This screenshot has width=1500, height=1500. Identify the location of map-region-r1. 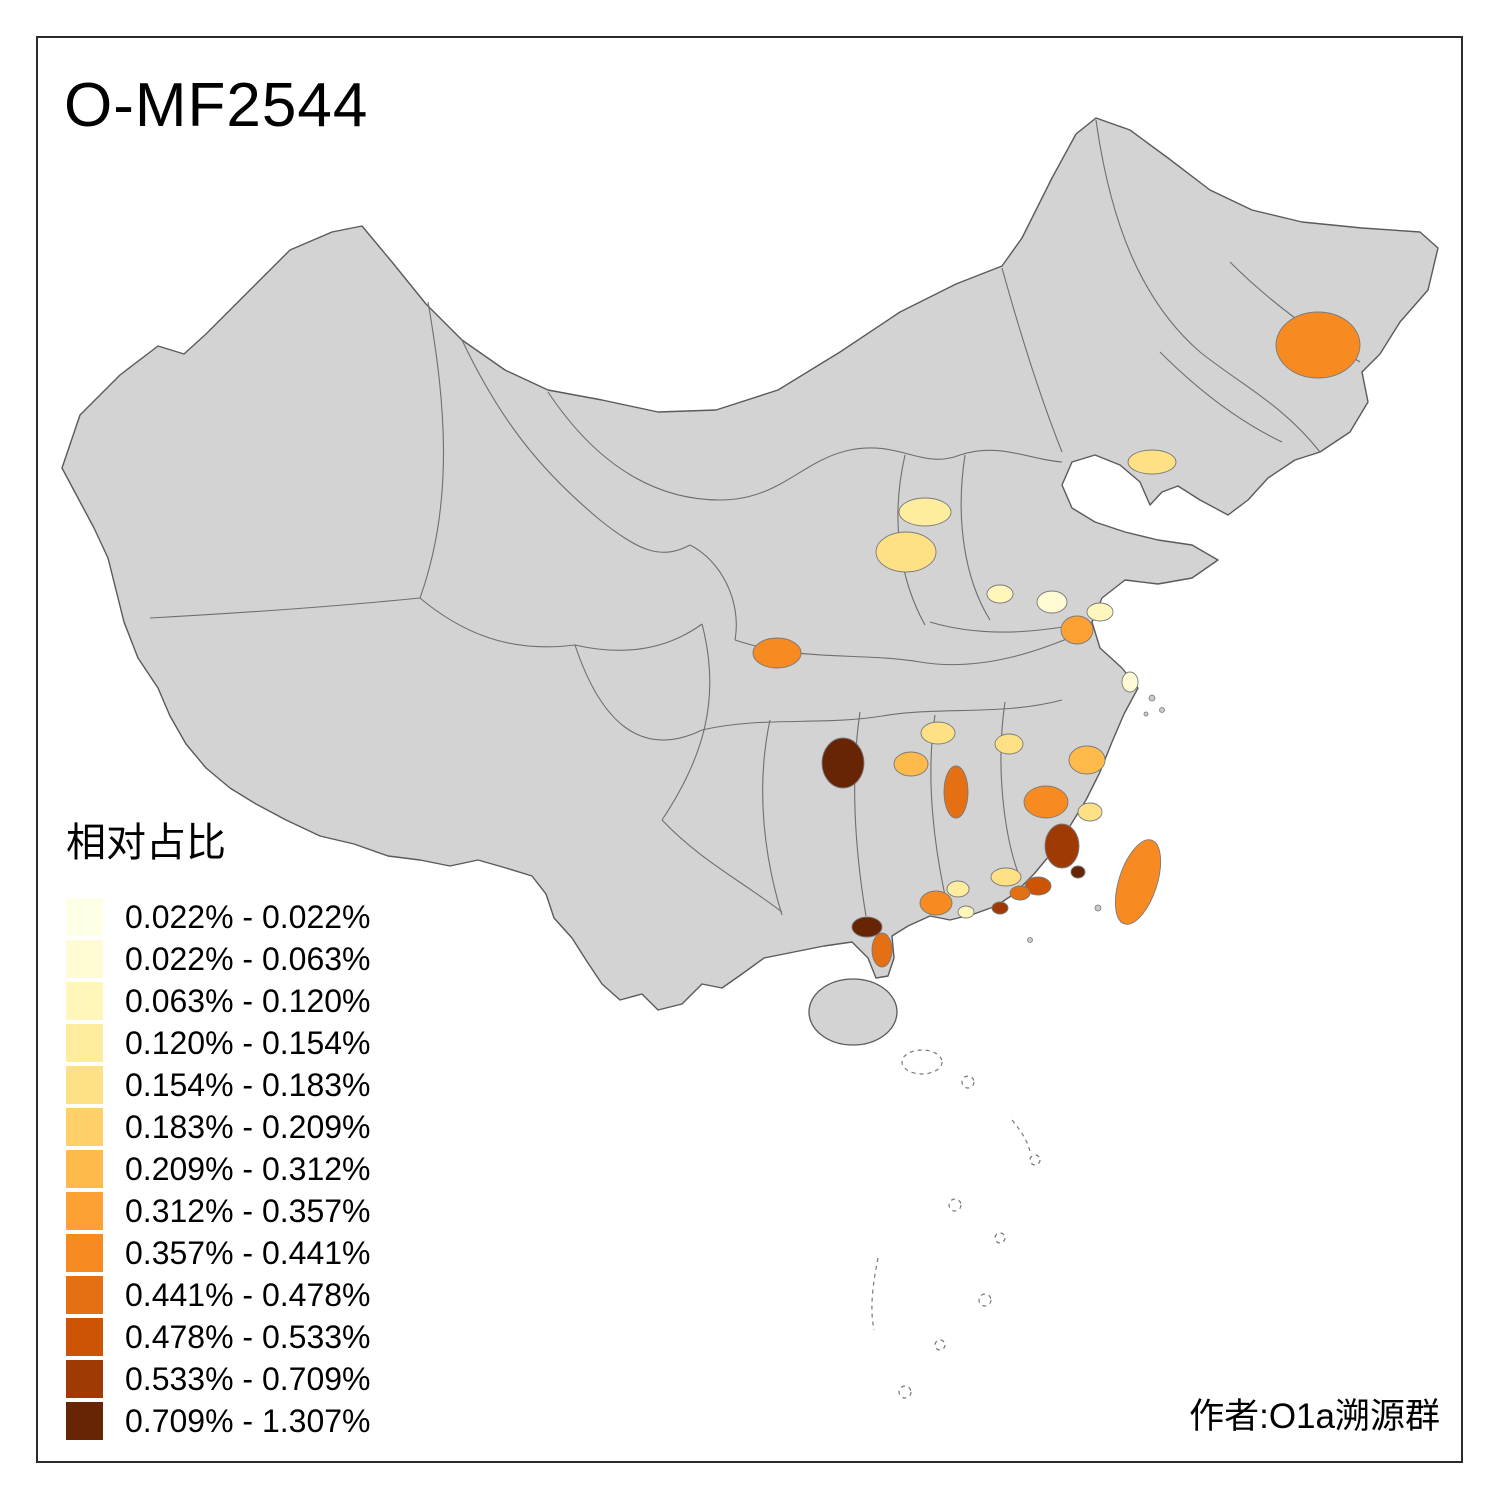
(1318, 345).